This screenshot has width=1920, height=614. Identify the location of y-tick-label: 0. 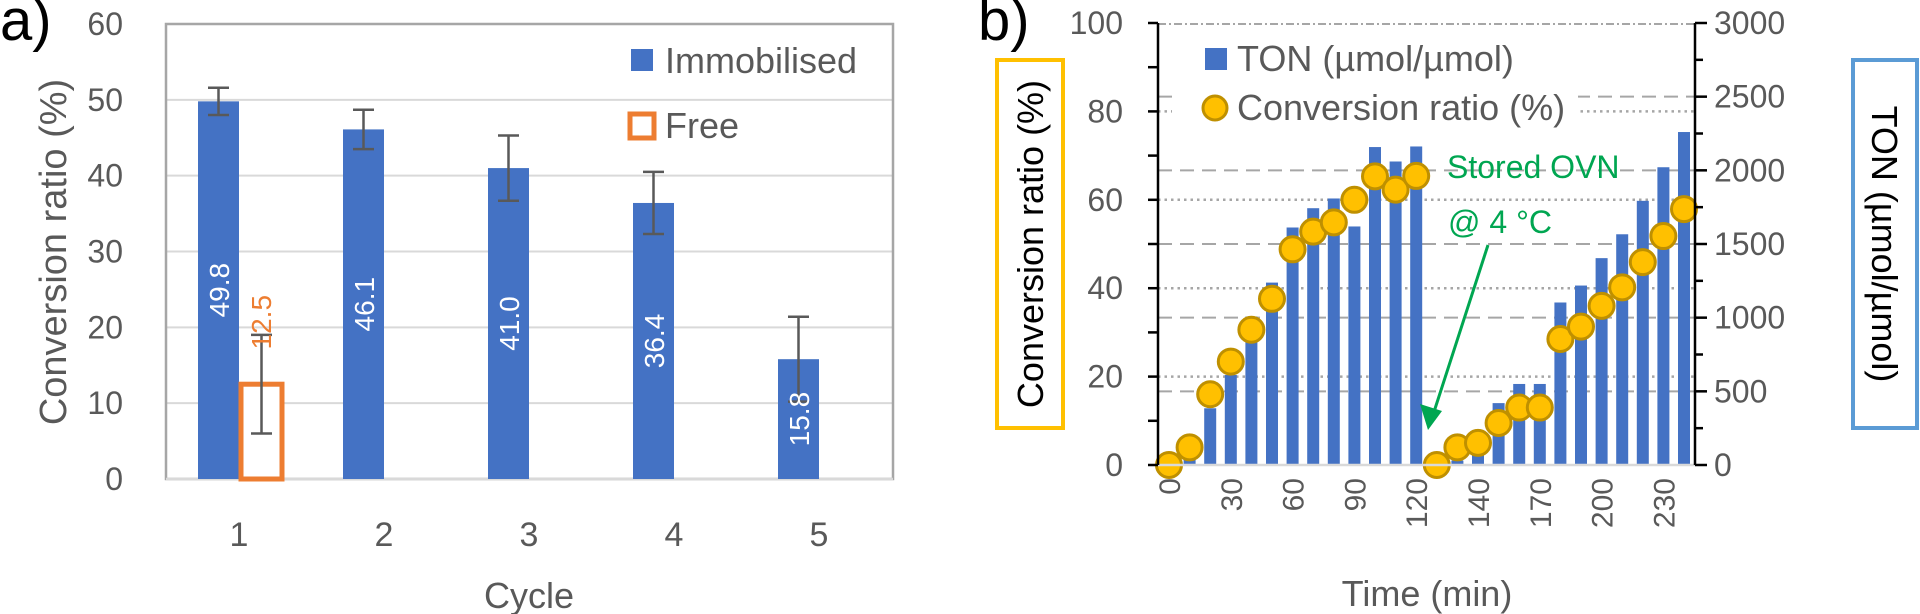
(114, 479).